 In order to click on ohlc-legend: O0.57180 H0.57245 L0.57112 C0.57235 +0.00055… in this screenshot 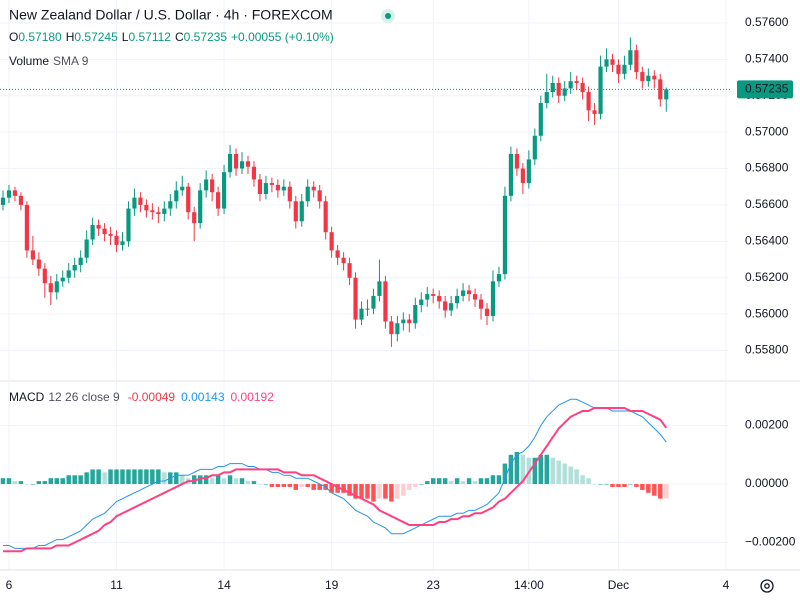, I will do `click(171, 37)`.